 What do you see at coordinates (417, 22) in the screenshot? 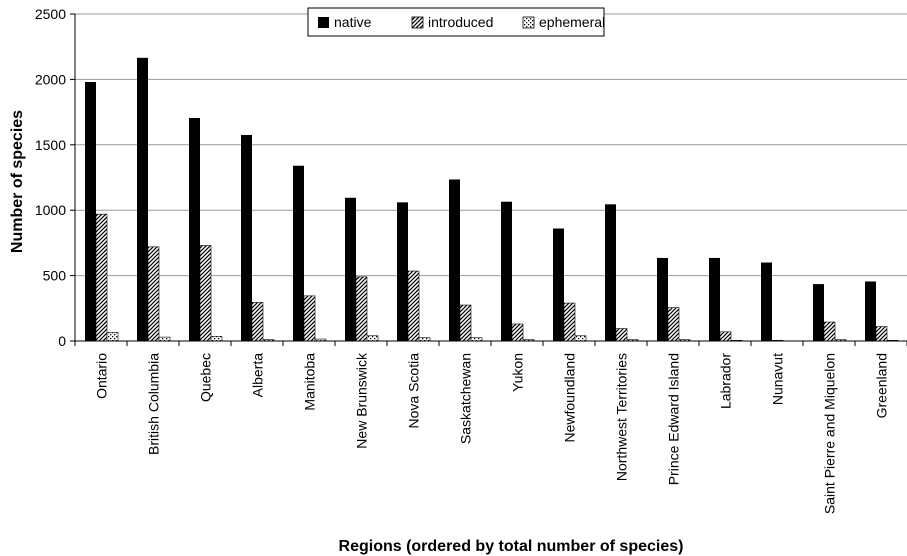
I see `legend-swatch-introduced` at bounding box center [417, 22].